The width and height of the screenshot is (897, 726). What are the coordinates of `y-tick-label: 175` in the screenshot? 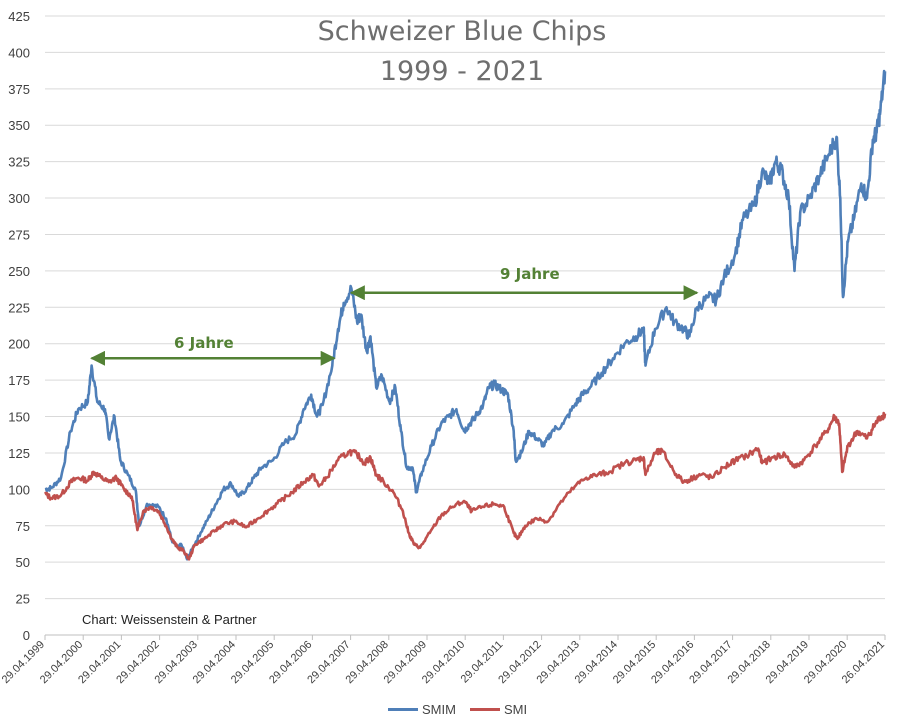 It's located at (19, 380).